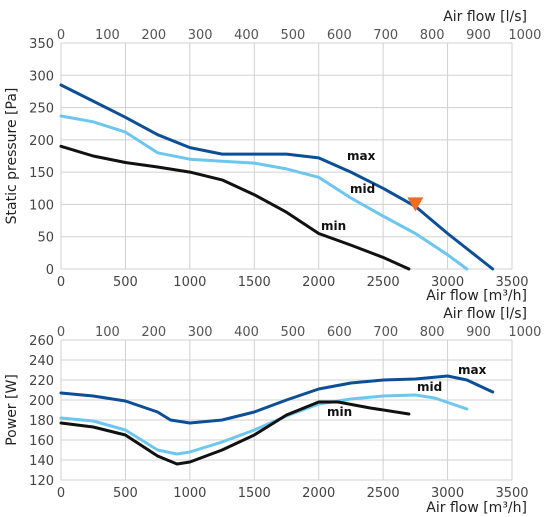  What do you see at coordinates (41, 76) in the screenshot?
I see `y-tick-label: 300` at bounding box center [41, 76].